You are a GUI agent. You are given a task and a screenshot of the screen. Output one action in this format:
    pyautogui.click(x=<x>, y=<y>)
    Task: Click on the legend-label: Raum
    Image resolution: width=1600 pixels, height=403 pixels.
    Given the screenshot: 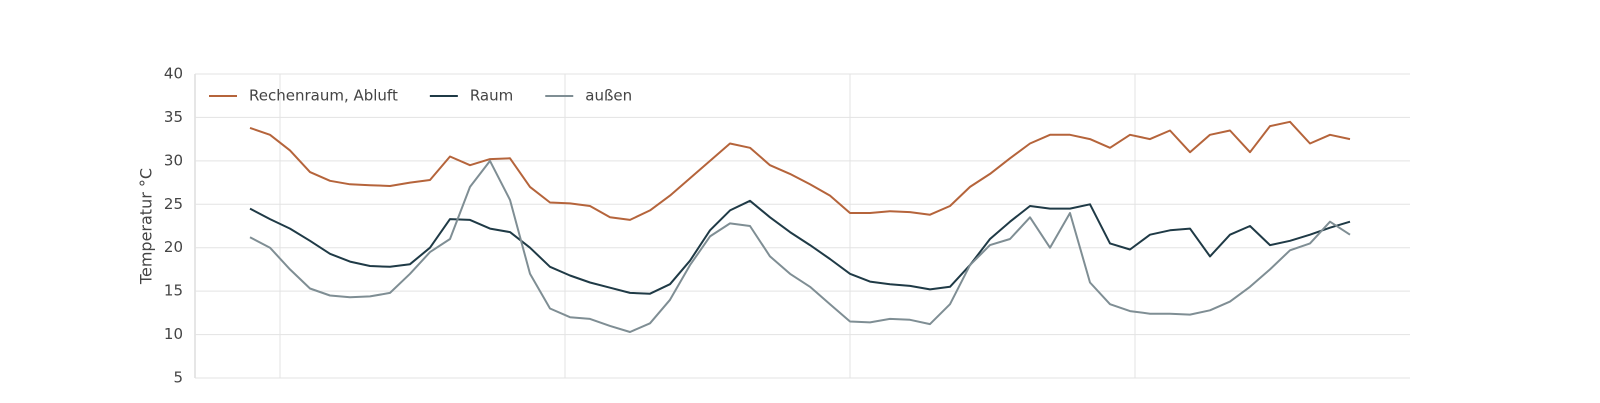 What is the action you would take?
    pyautogui.click(x=491, y=96)
    